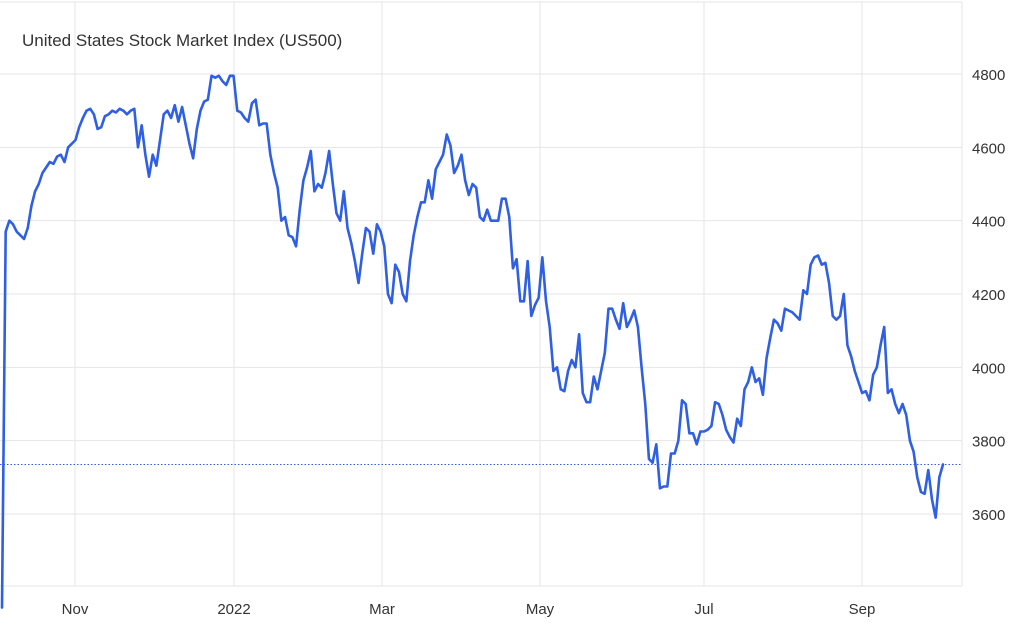 This screenshot has height=624, width=1024. Describe the element at coordinates (862, 609) in the screenshot. I see `x-tick-label: Sep` at that location.